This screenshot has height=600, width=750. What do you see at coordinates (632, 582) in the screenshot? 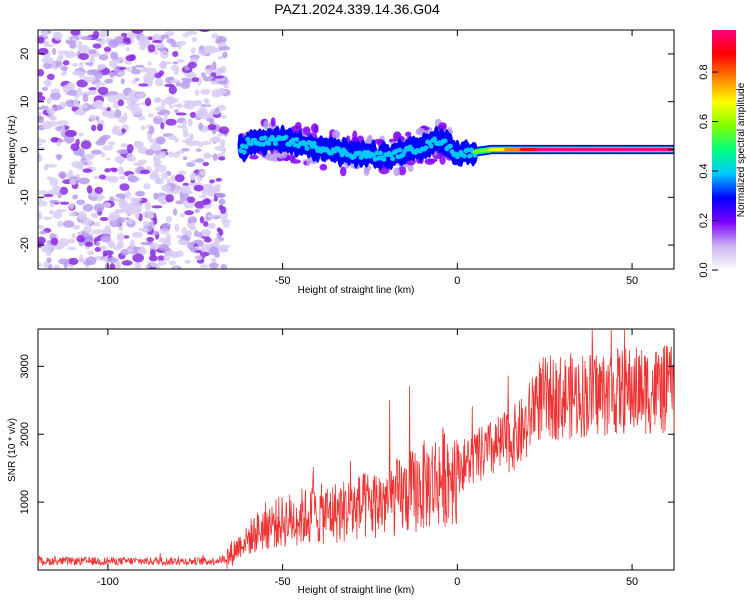
I see `snr-xtick-label: 50` at bounding box center [632, 582].